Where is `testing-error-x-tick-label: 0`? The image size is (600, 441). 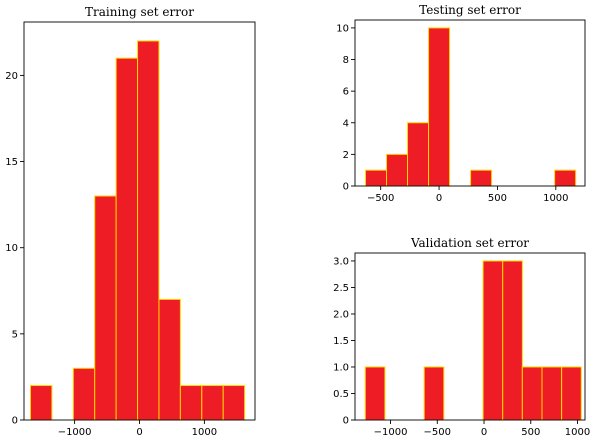
testing-error-x-tick-label: 0 is located at coordinates (439, 198).